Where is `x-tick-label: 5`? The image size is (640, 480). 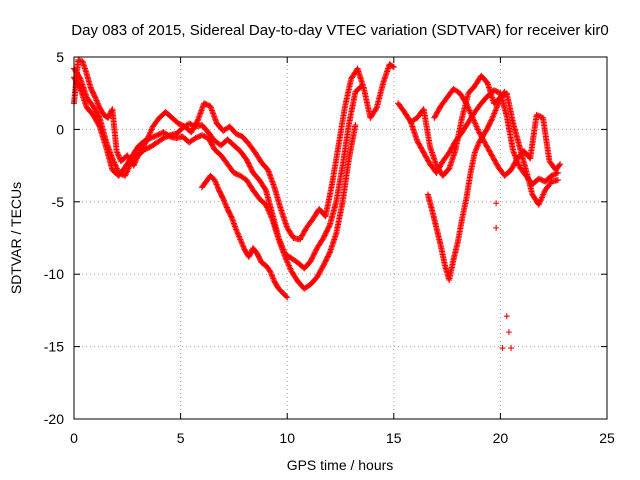 x-tick-label: 5 is located at coordinates (181, 438).